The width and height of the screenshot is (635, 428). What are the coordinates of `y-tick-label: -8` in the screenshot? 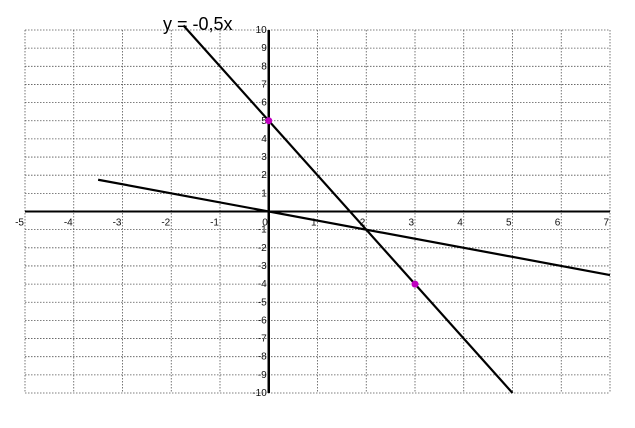 It's located at (262, 357).